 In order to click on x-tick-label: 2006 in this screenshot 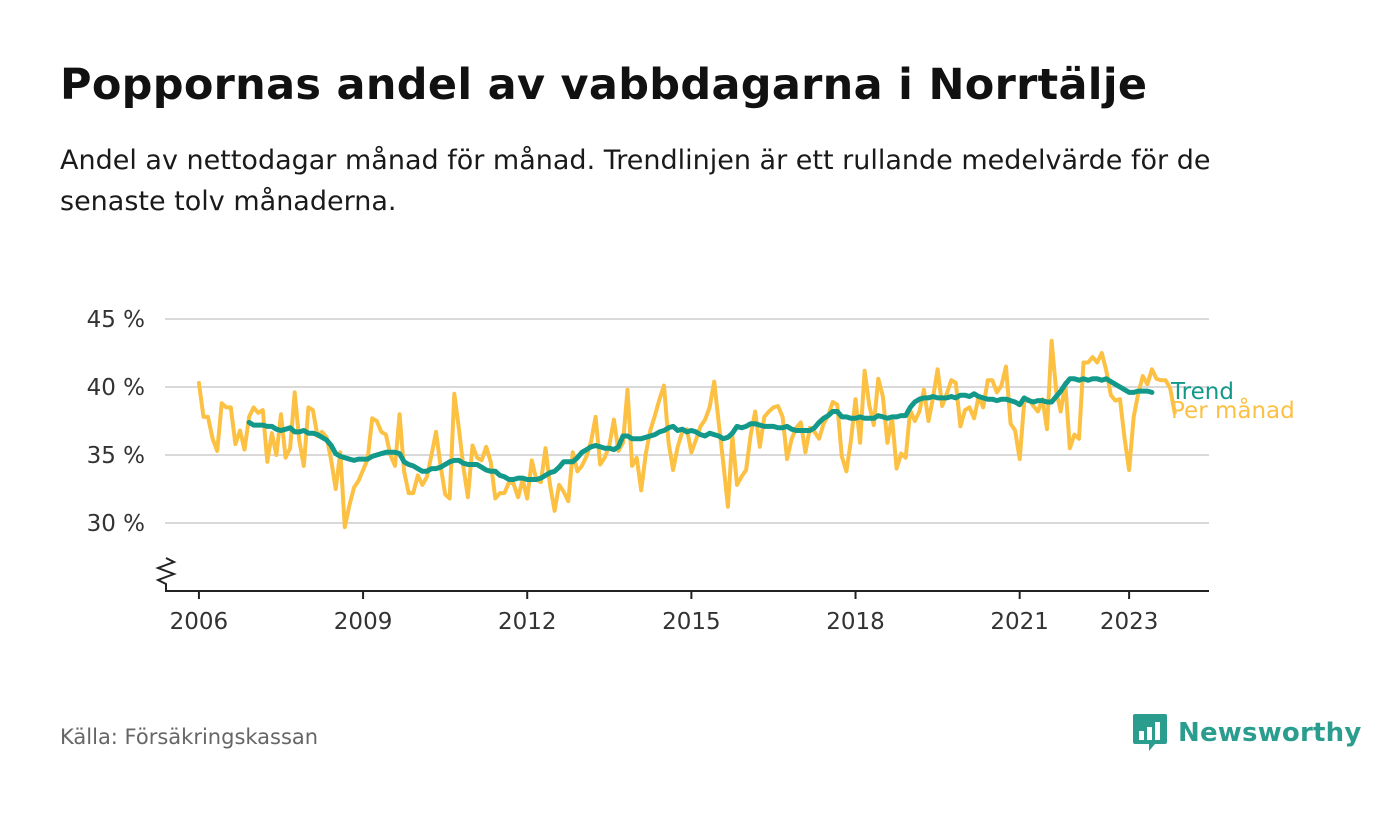, I will do `click(199, 622)`.